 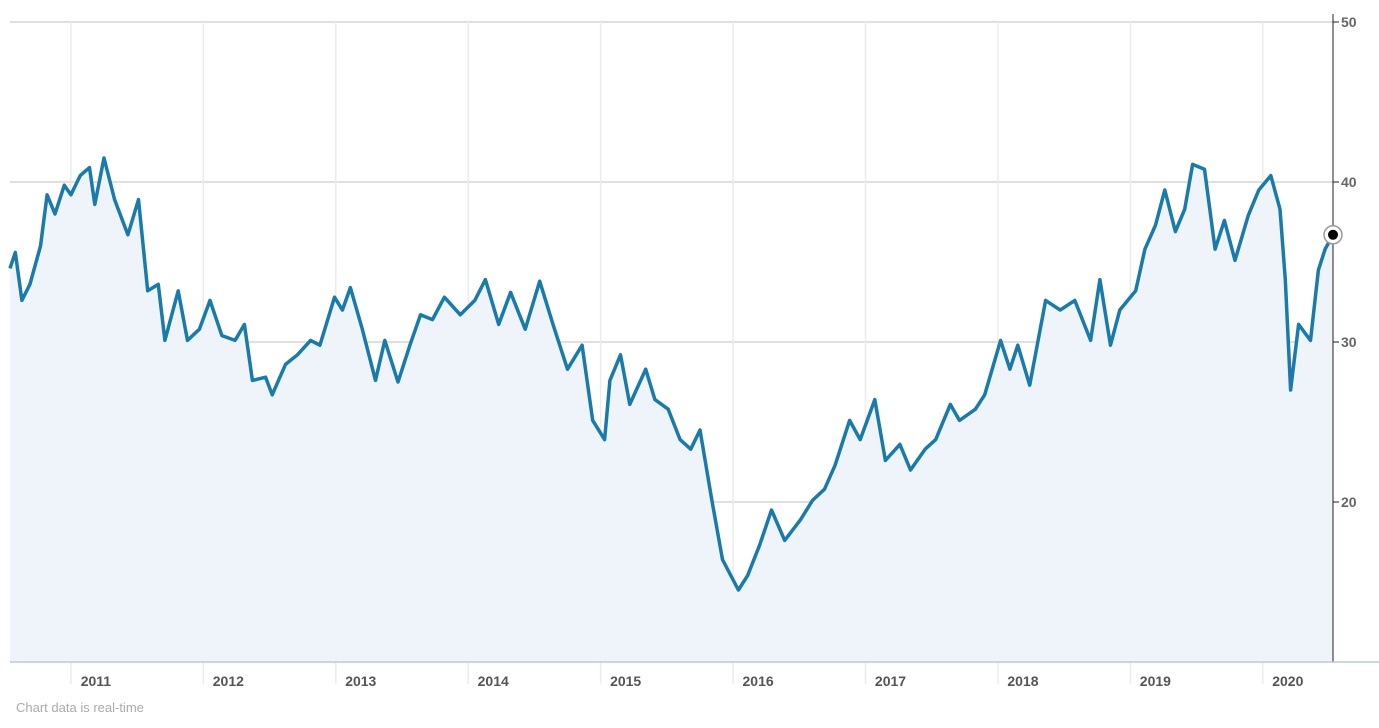 I want to click on x-tick-label: 2013, so click(x=360, y=681).